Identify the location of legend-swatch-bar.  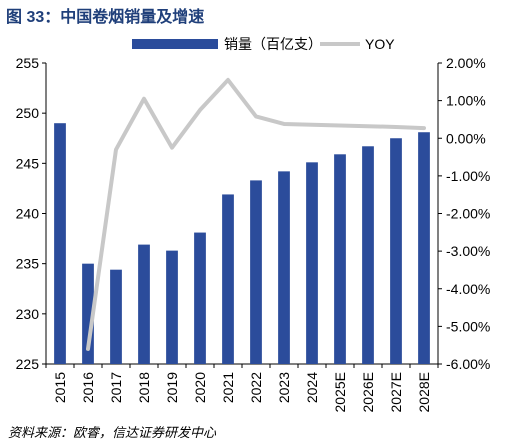
(175, 44).